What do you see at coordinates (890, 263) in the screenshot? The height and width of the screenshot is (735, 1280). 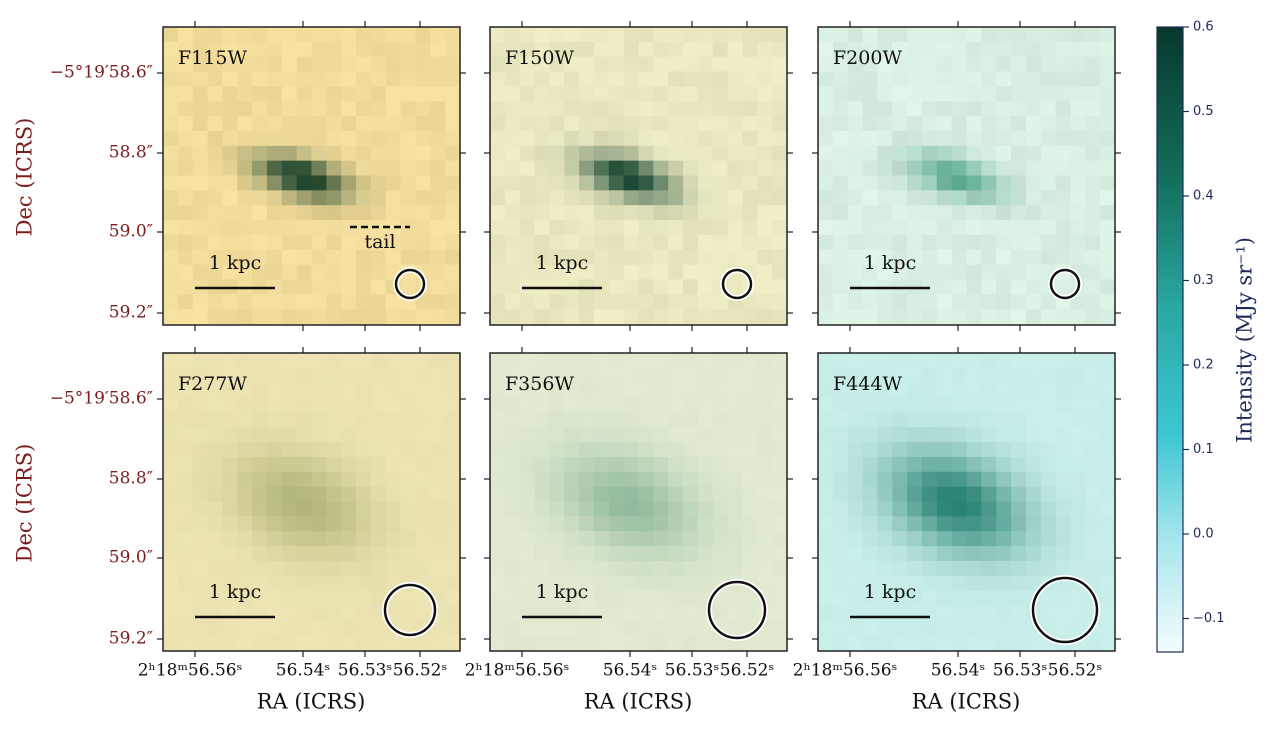 I see `scale-label: 1 kpc` at bounding box center [890, 263].